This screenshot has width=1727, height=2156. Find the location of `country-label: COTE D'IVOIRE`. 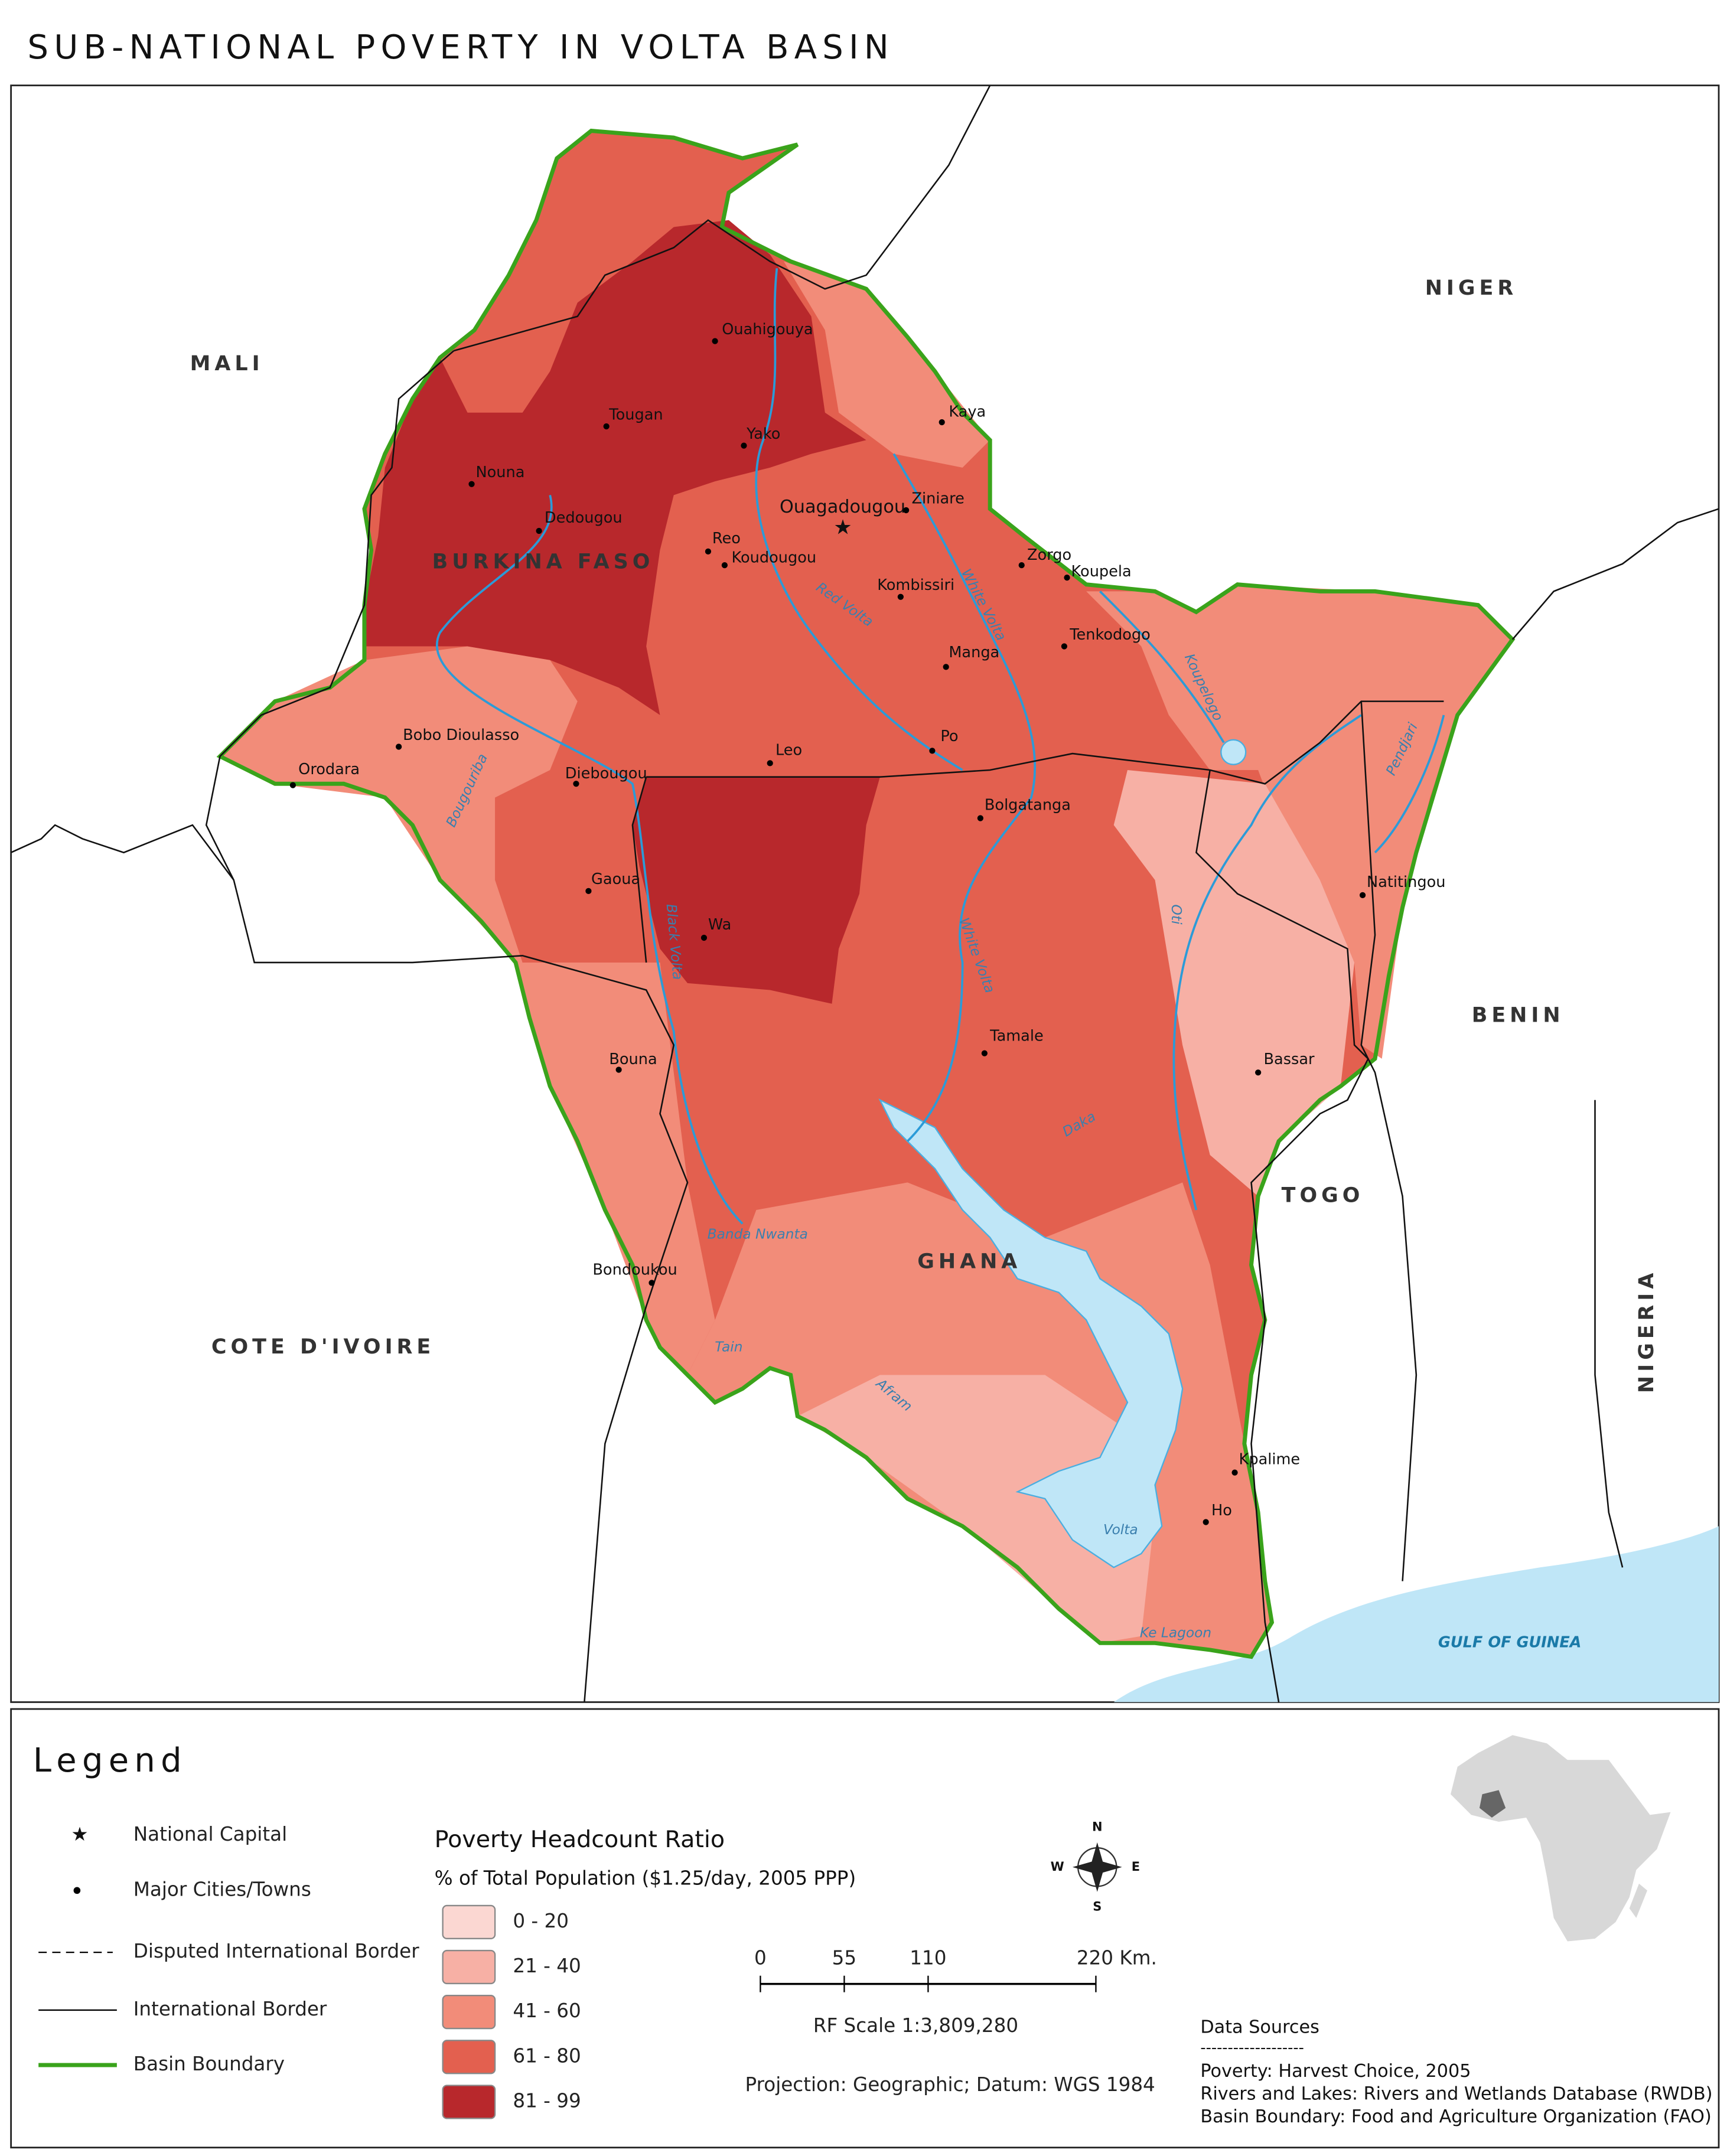

country-label: COTE D'IVOIRE is located at coordinates (323, 1347).